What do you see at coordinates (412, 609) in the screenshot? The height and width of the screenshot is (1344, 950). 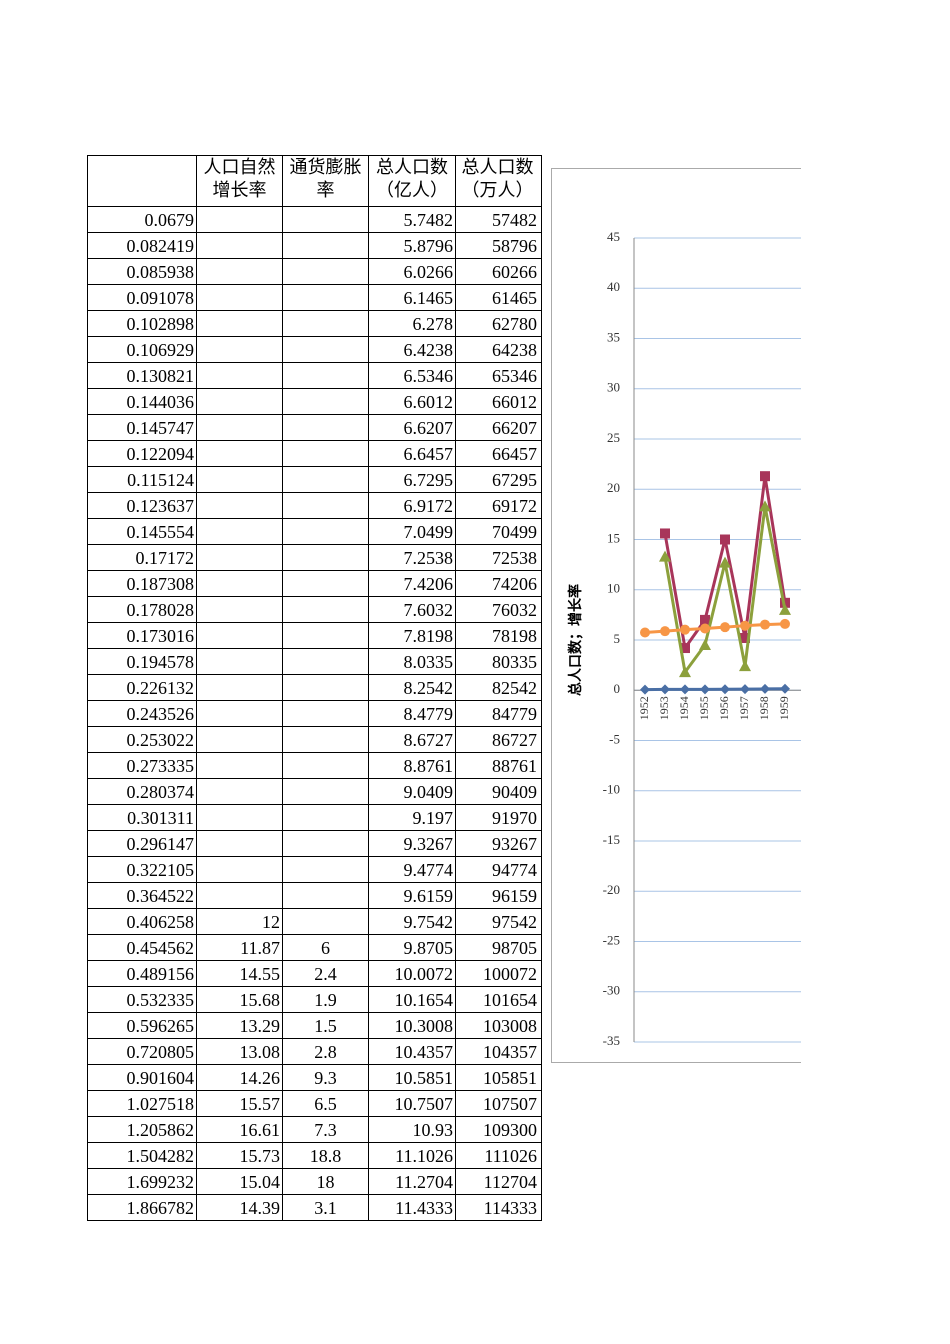 I see `table-cell: 7.6032` at bounding box center [412, 609].